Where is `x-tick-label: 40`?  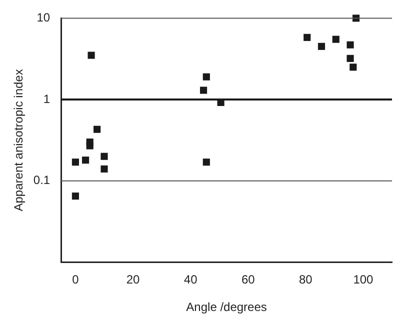
x-tick-label: 40 is located at coordinates (191, 279).